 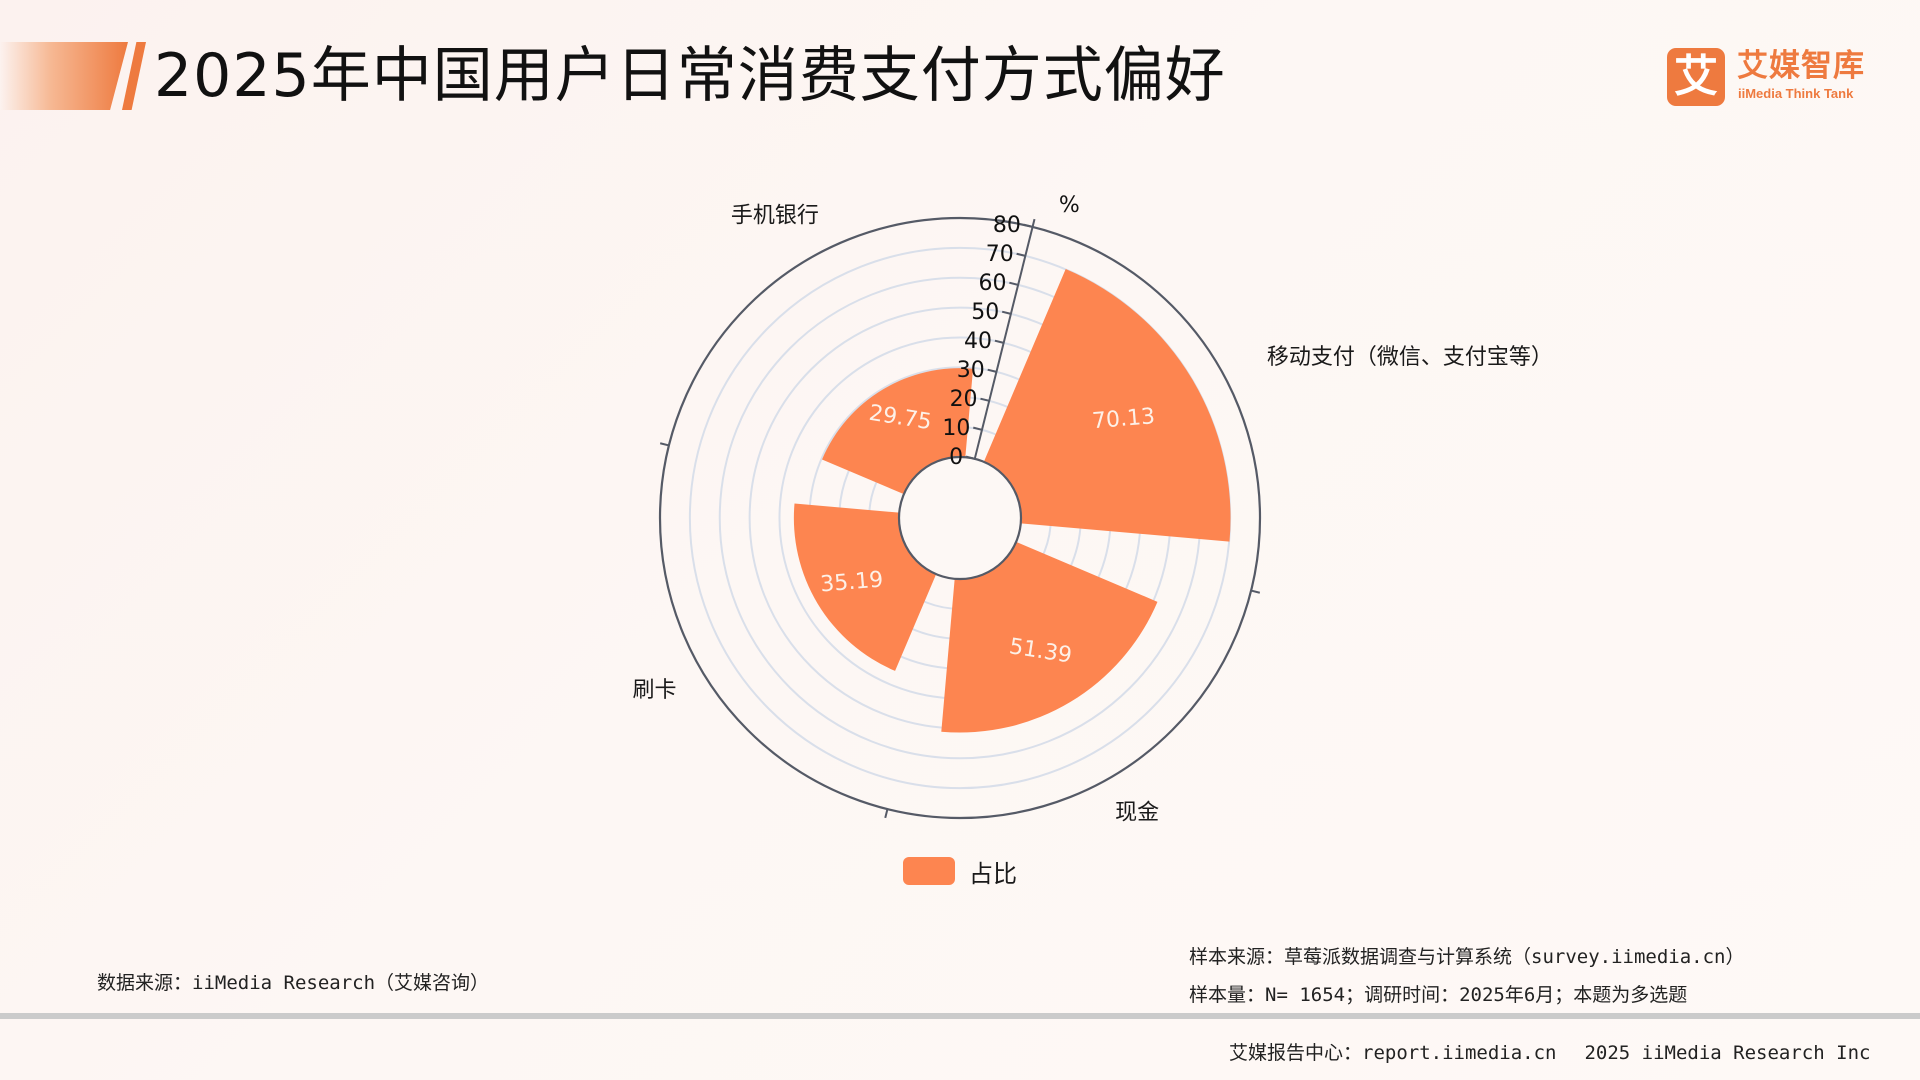 What do you see at coordinates (1727, 1053) in the screenshot?
I see `copyright-text: 2025 iiMedia Research Inc` at bounding box center [1727, 1053].